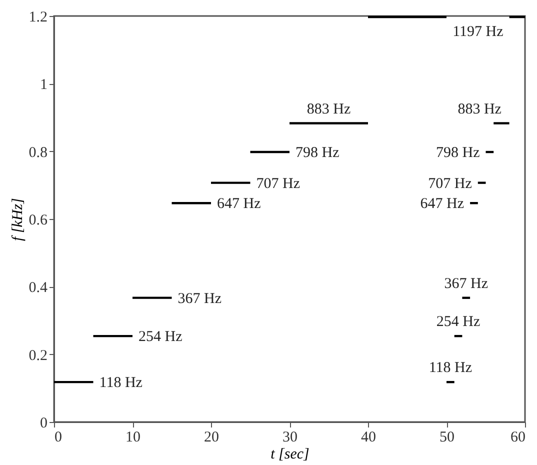 This screenshot has width=537, height=465. I want to click on x-tick-label: 40, so click(368, 438).